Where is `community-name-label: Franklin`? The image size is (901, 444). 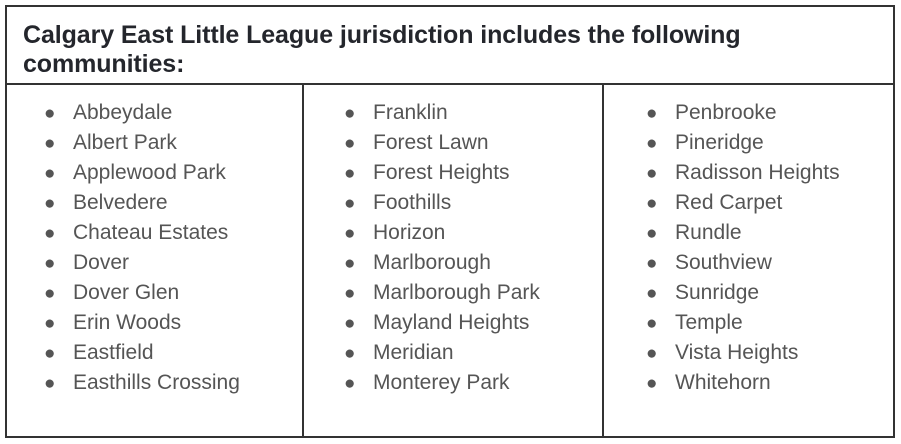 community-name-label: Franklin is located at coordinates (410, 112).